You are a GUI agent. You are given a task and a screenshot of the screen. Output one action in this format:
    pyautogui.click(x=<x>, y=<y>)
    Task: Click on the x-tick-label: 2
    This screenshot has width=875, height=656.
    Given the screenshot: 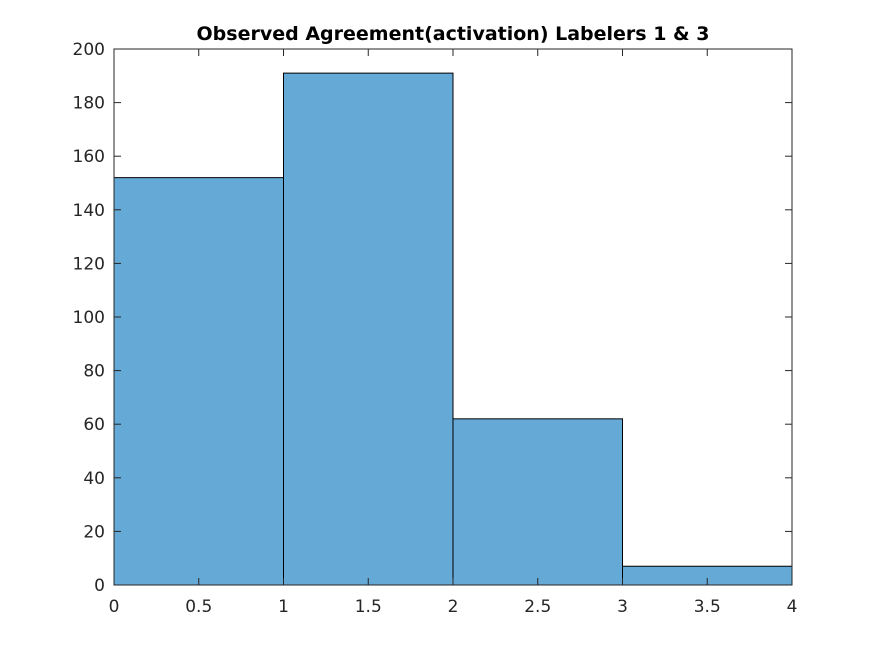 What is the action you would take?
    pyautogui.click(x=453, y=607)
    